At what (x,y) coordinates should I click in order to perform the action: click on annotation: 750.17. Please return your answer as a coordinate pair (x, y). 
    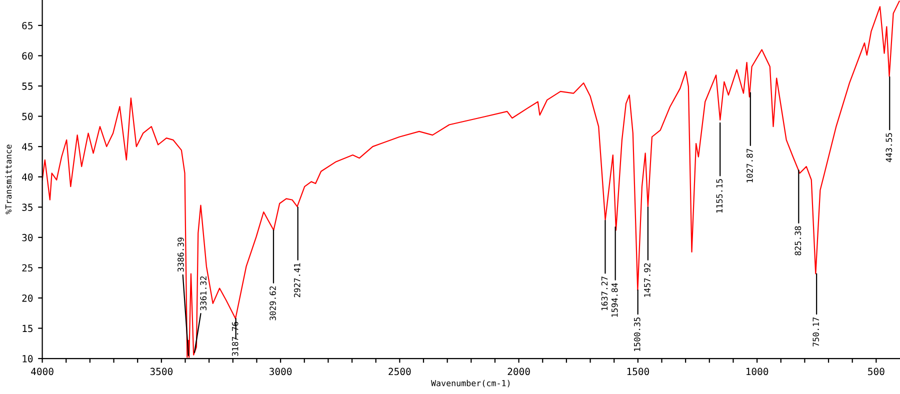
    Looking at the image, I should click on (816, 332).